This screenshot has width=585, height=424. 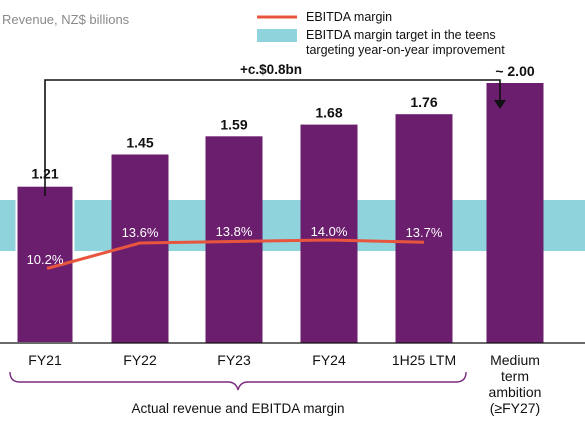 I want to click on revenue-value-label: ~ 2.00, so click(x=515, y=71).